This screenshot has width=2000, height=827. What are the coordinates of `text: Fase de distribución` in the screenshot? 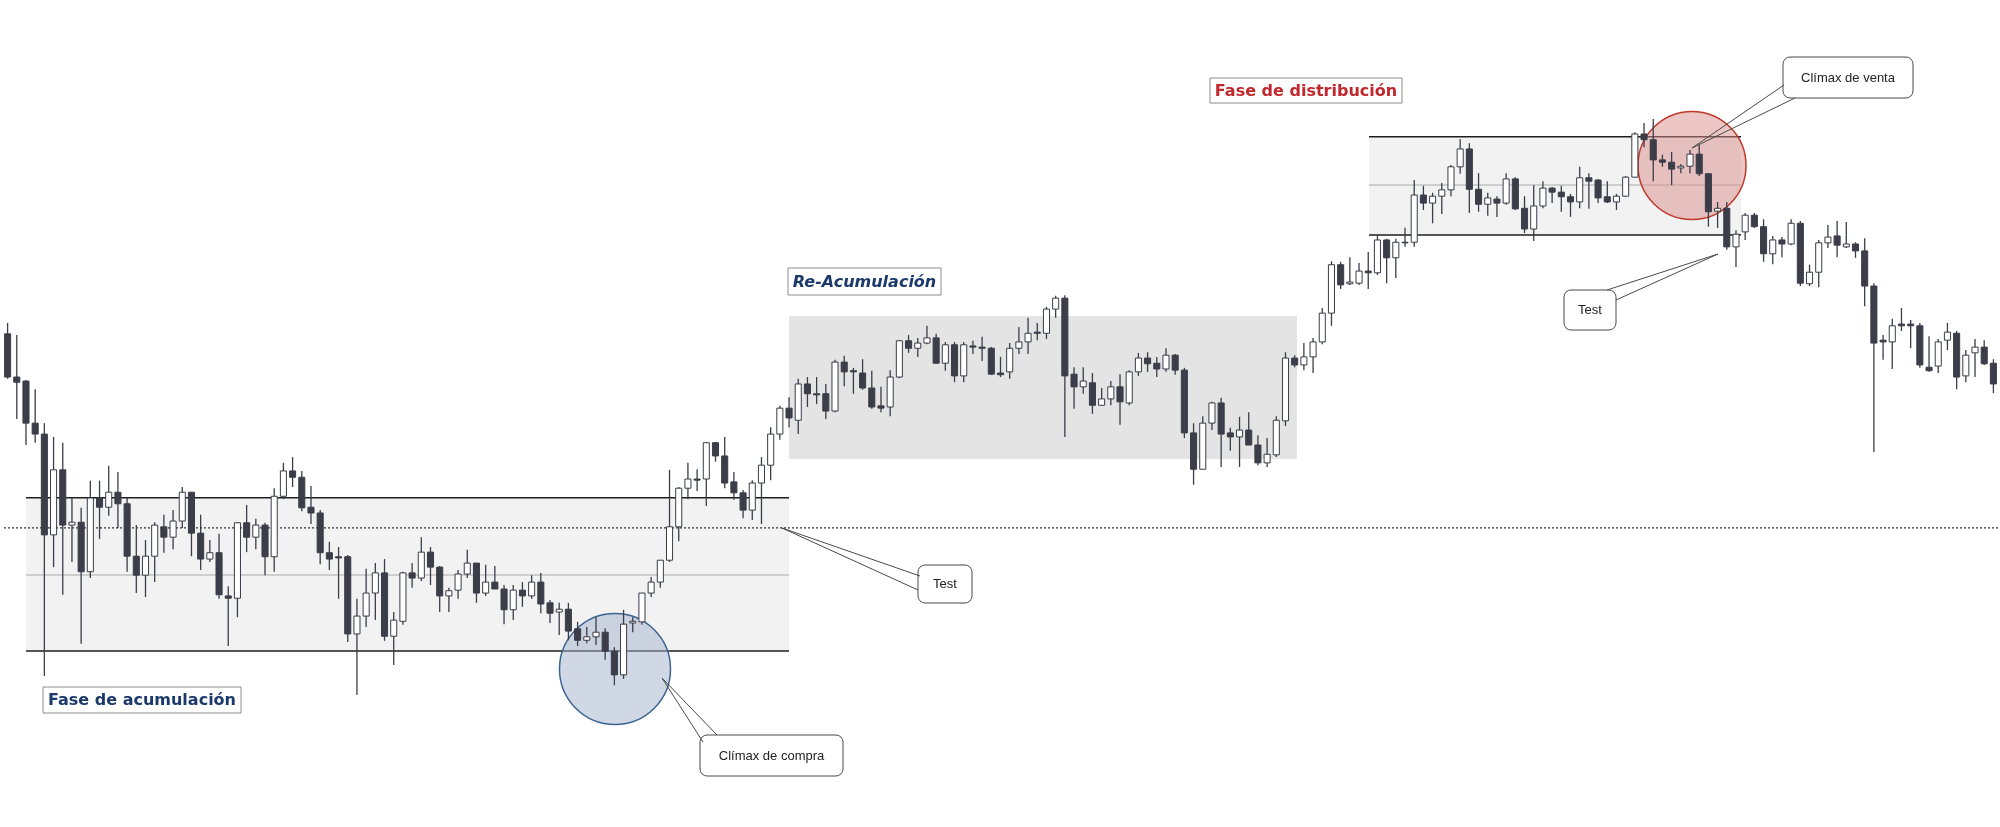 It's located at (1306, 90).